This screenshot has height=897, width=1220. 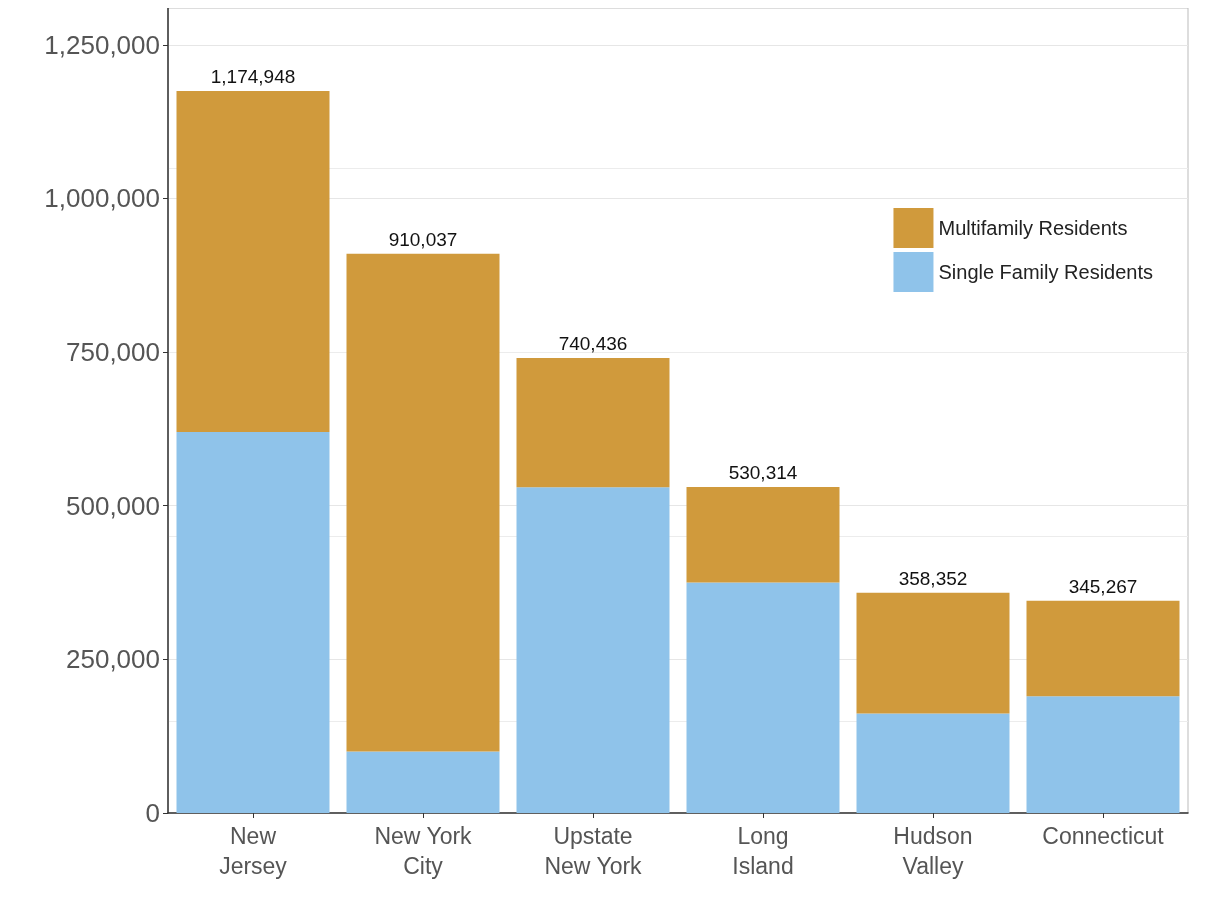 What do you see at coordinates (1045, 272) in the screenshot?
I see `legend-label: Single Family Residents` at bounding box center [1045, 272].